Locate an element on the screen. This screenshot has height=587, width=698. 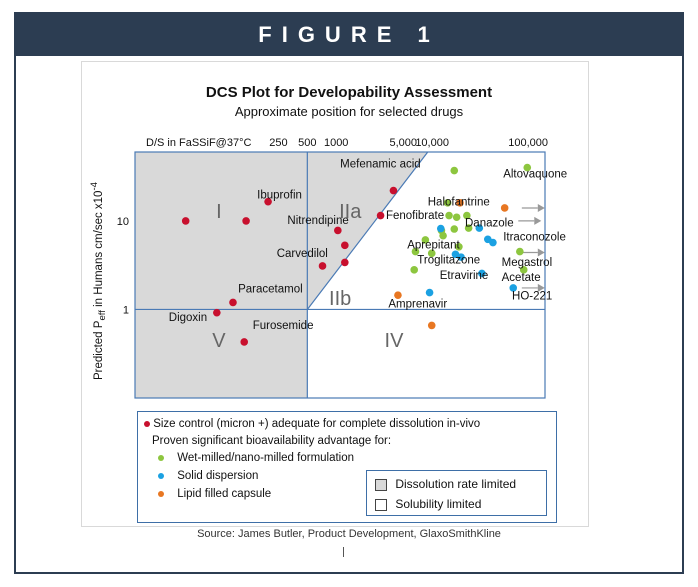
drug-label: Etravirine is located at coordinates (464, 276).